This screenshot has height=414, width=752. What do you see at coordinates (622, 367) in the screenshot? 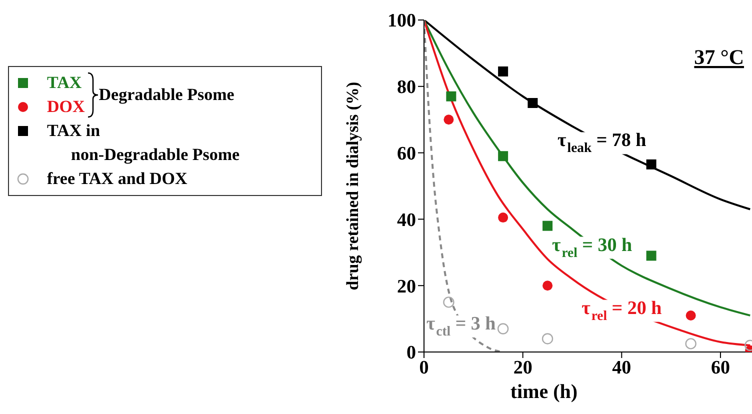
I see `x-tick-label: 40` at bounding box center [622, 367].